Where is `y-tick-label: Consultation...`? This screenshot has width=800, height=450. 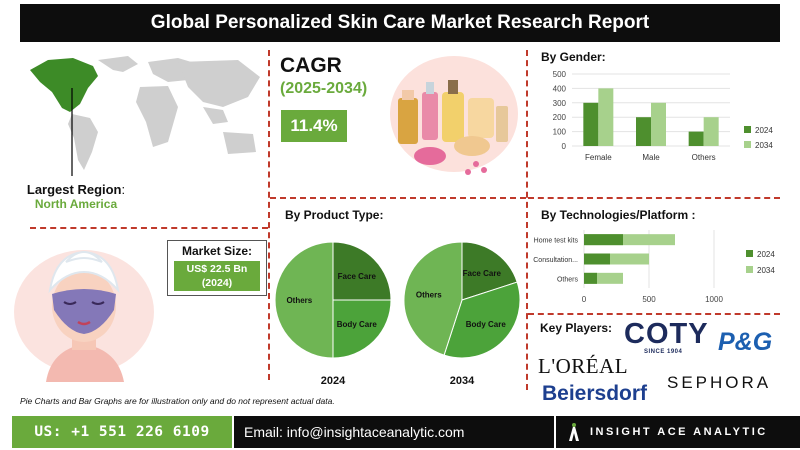 y-tick-label: Consultation... is located at coordinates (555, 260).